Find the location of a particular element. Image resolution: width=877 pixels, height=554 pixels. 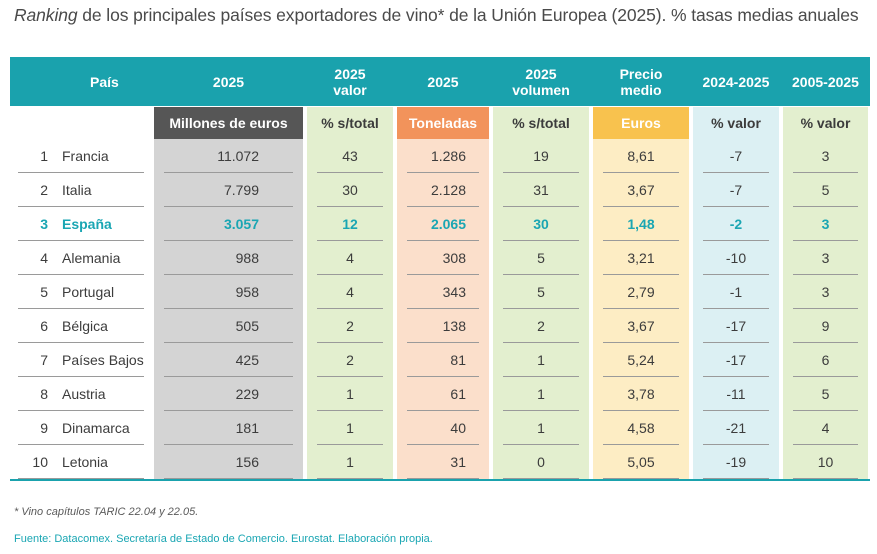

column-bg-precio is located at coordinates (641, 293).